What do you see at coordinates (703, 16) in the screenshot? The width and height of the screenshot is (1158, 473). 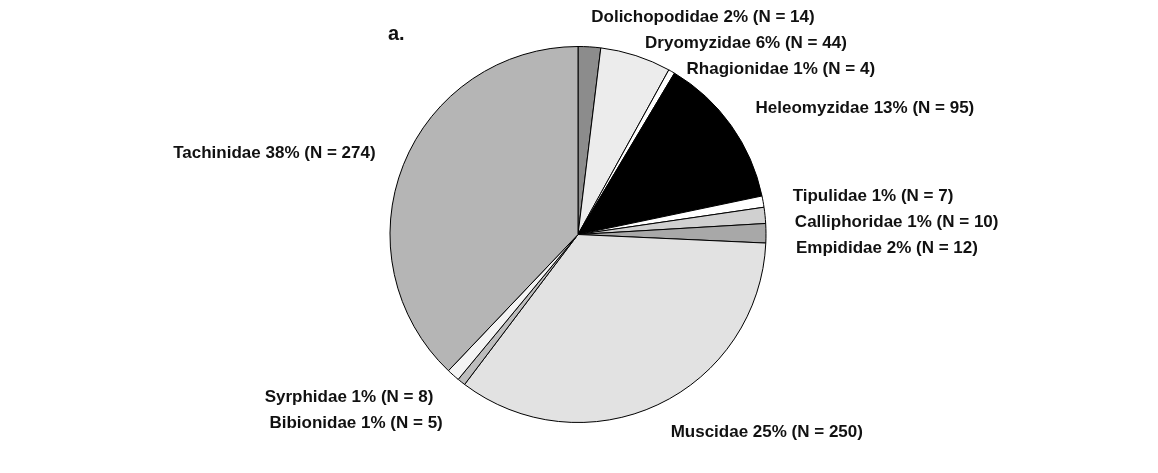 I see `slice-label: Dolichopodidae 2% (N = 14)` at bounding box center [703, 16].